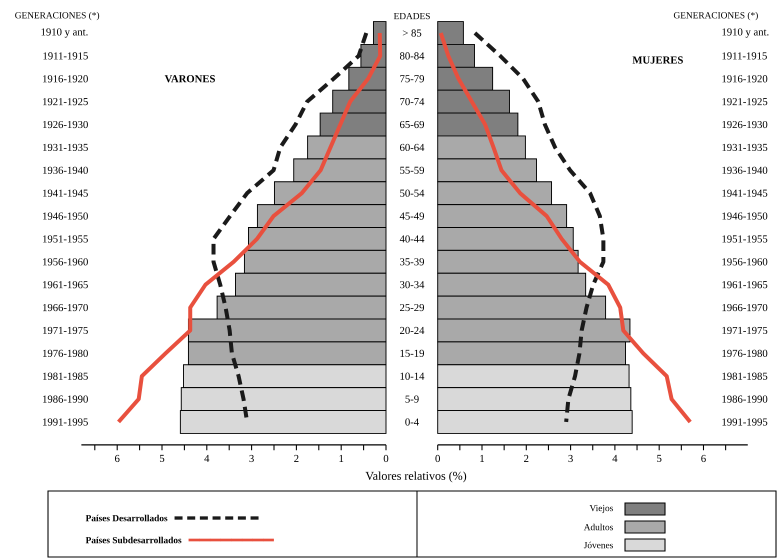 The width and height of the screenshot is (777, 558). I want to click on y-tick-label: 1910 y ant., so click(65, 33).